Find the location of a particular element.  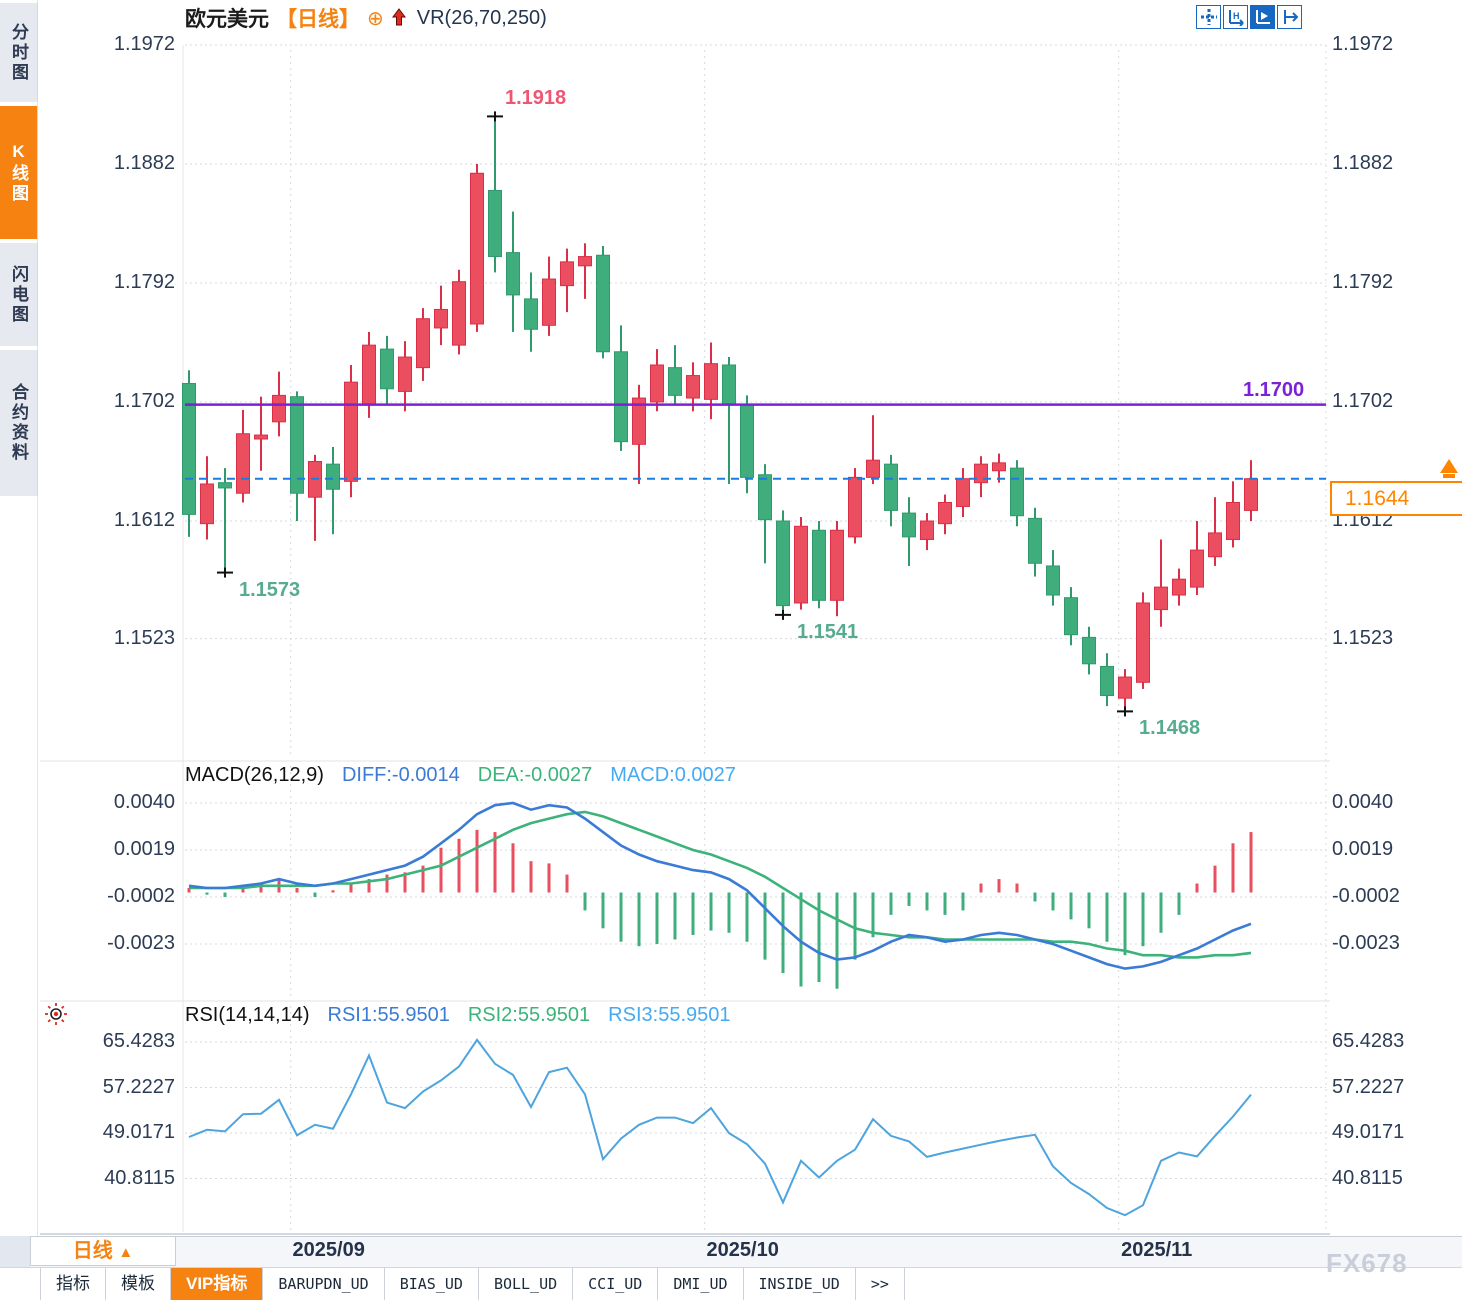

indicator-tab-2: 模板 is located at coordinates (138, 1284).